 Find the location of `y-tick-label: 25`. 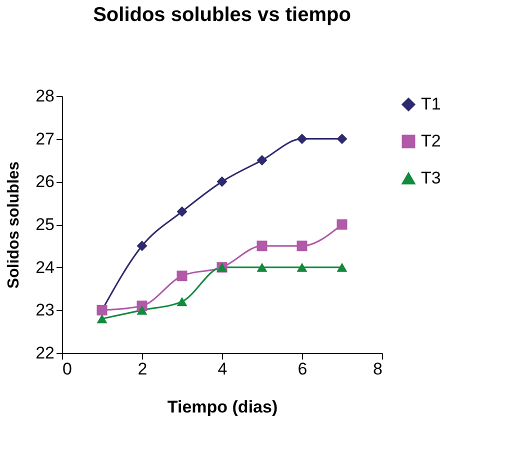

y-tick-label: 25 is located at coordinates (45, 224).